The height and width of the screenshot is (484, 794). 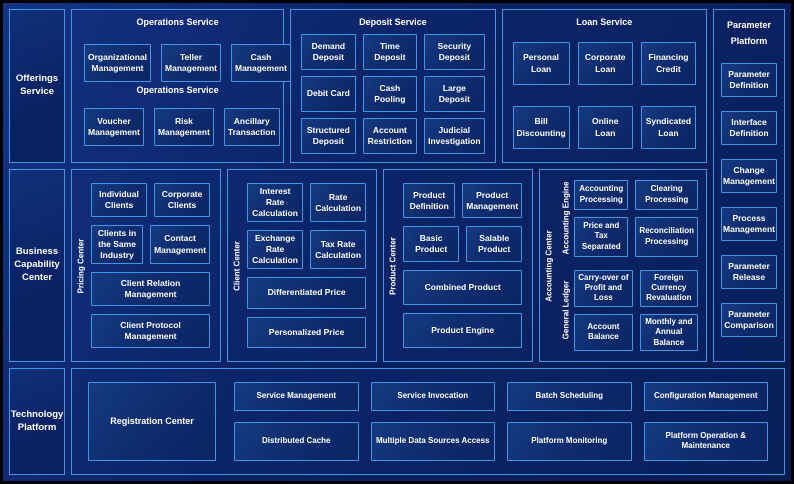 I want to click on offerings-service-rail-label: Offerings Service, so click(x=37, y=85).